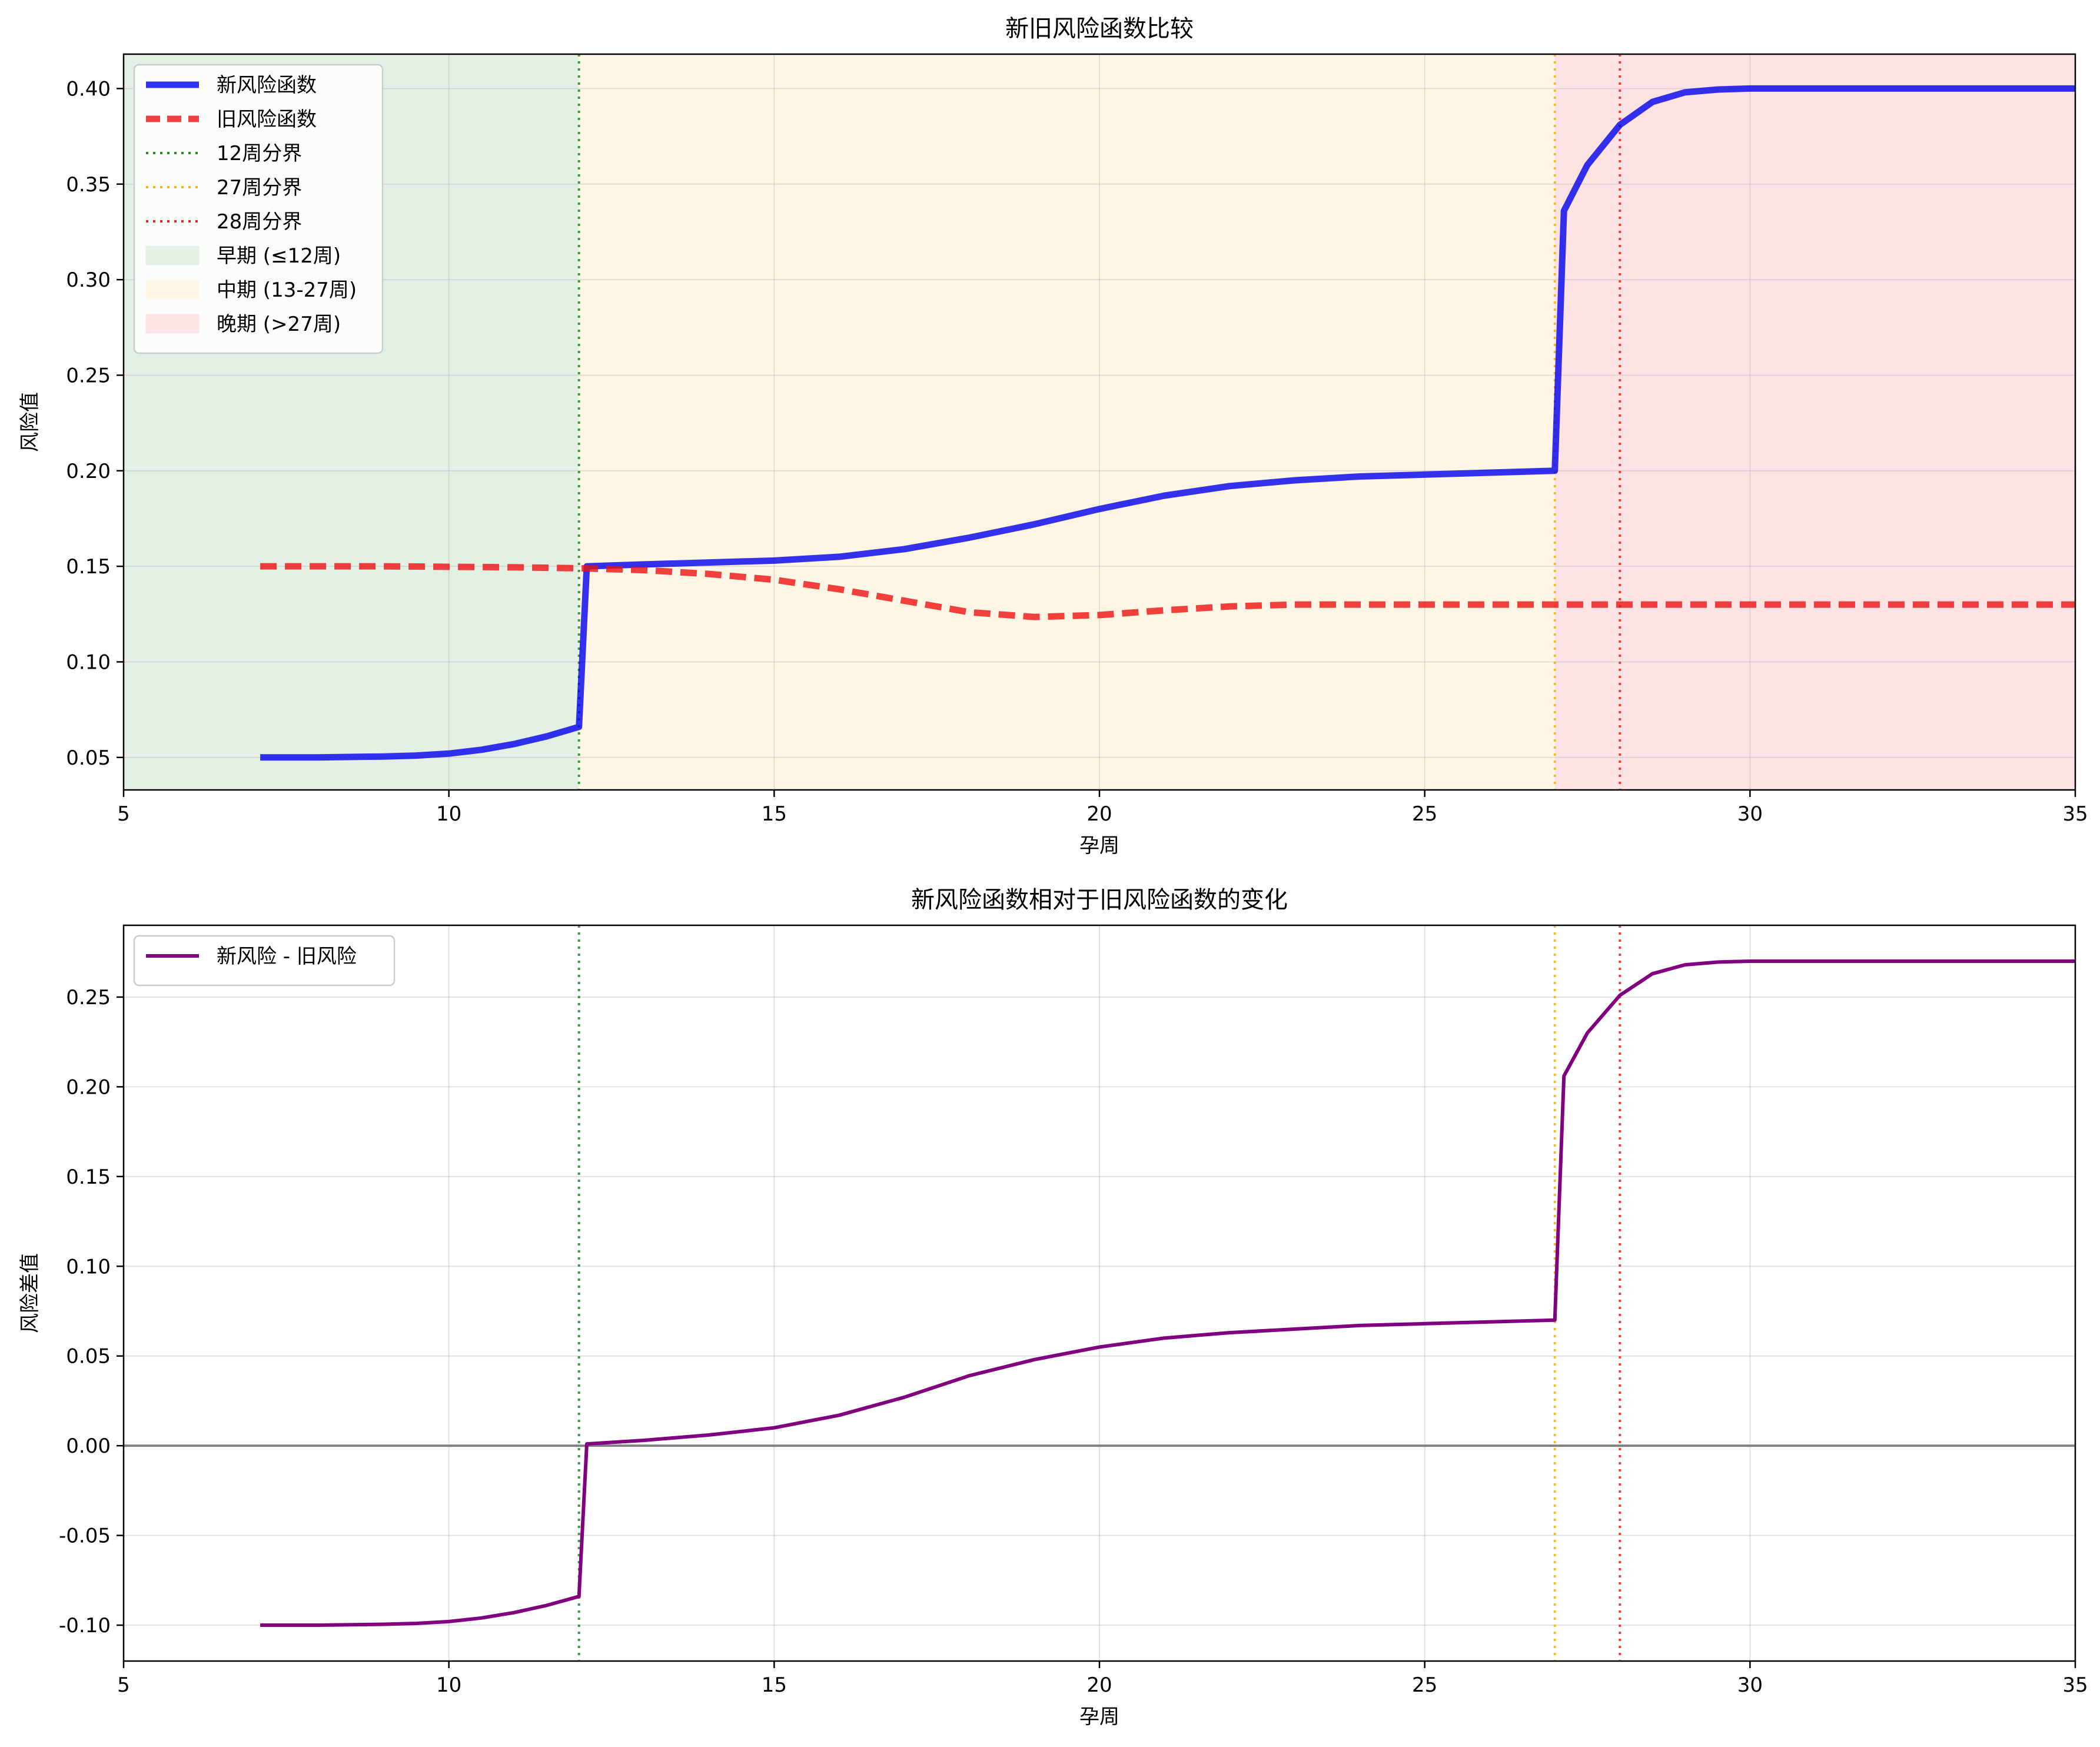 The width and height of the screenshot is (2100, 1747). What do you see at coordinates (88, 375) in the screenshot?
I see `y-tick-label-4: 0.25` at bounding box center [88, 375].